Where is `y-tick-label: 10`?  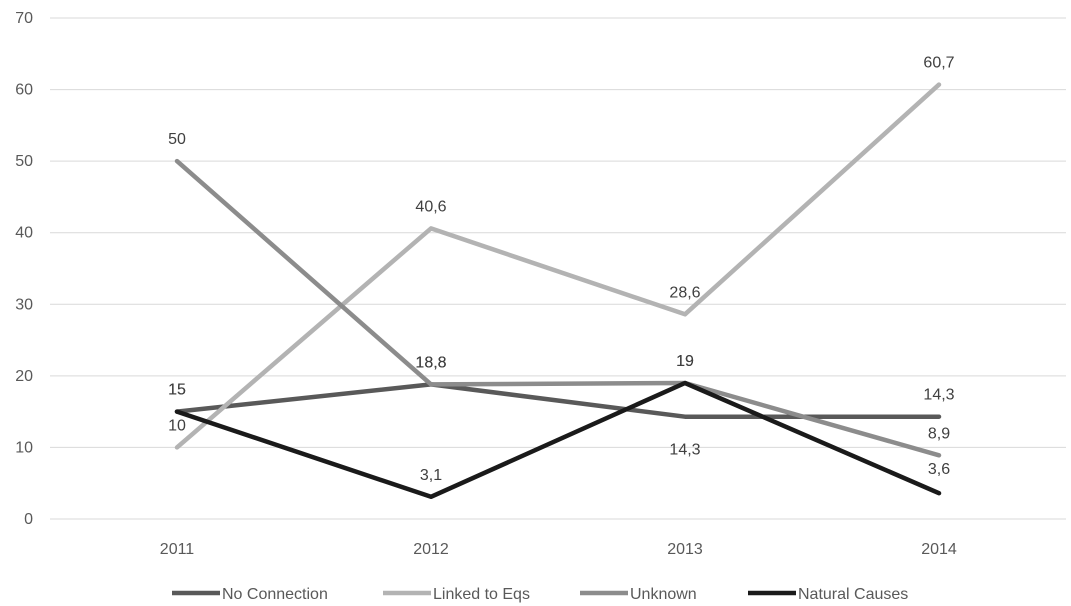
y-tick-label: 10 is located at coordinates (24, 447).